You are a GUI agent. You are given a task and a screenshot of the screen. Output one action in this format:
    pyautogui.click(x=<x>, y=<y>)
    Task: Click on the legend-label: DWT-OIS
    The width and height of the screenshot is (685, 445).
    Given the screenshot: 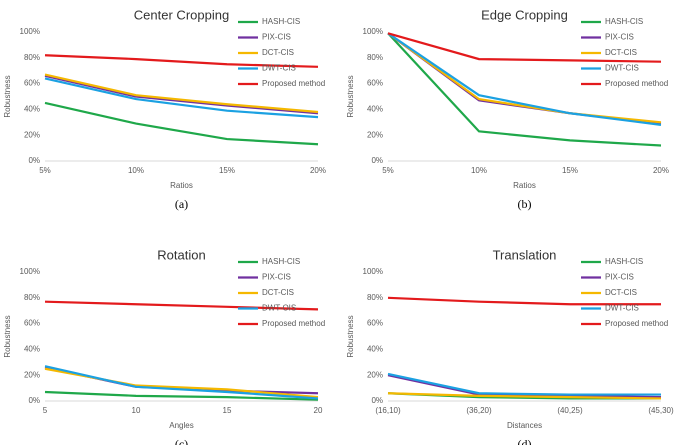 What is the action you would take?
    pyautogui.click(x=279, y=308)
    